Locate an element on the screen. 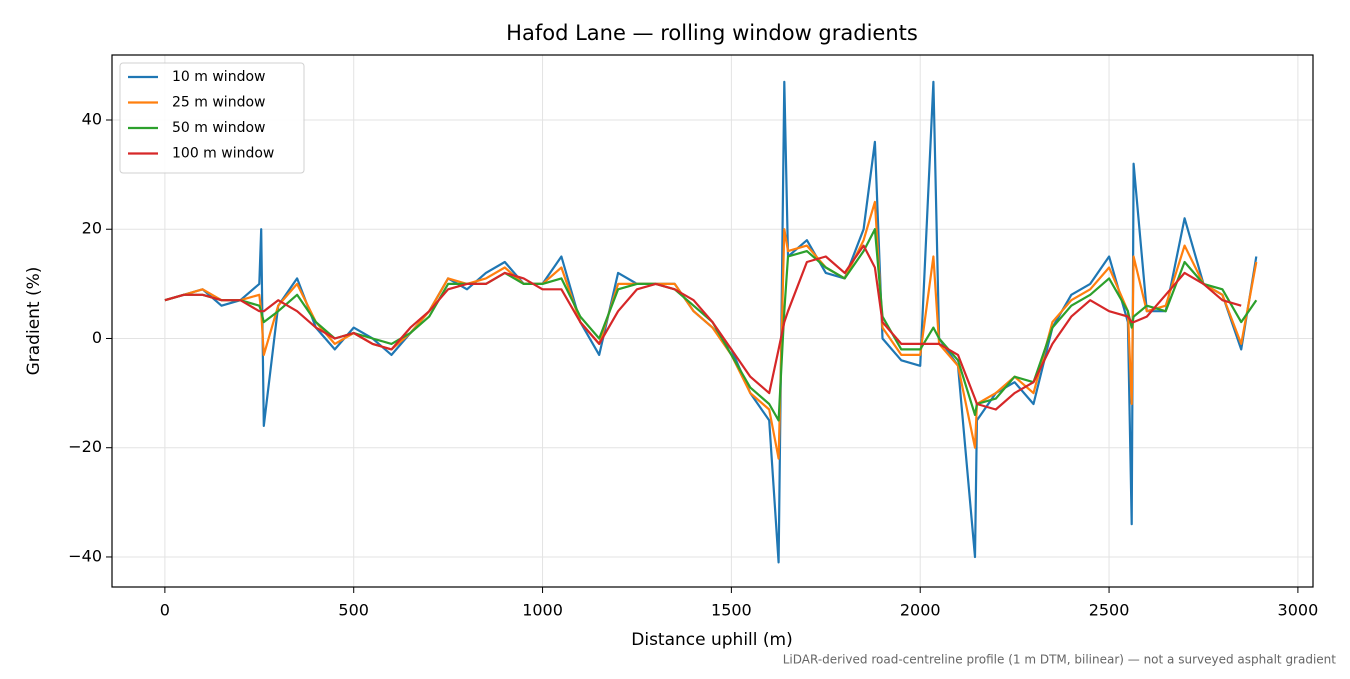  x-tick-label: 3000 is located at coordinates (1298, 610).